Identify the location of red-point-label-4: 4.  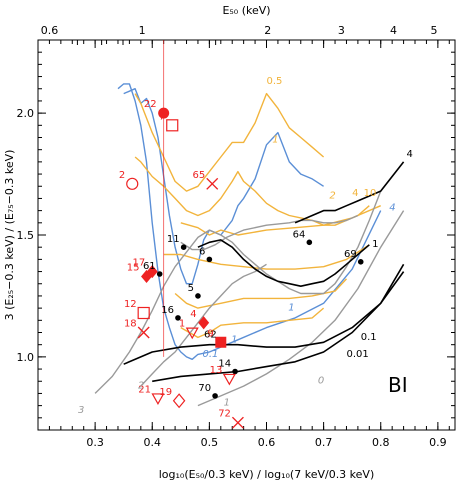
(193, 314).